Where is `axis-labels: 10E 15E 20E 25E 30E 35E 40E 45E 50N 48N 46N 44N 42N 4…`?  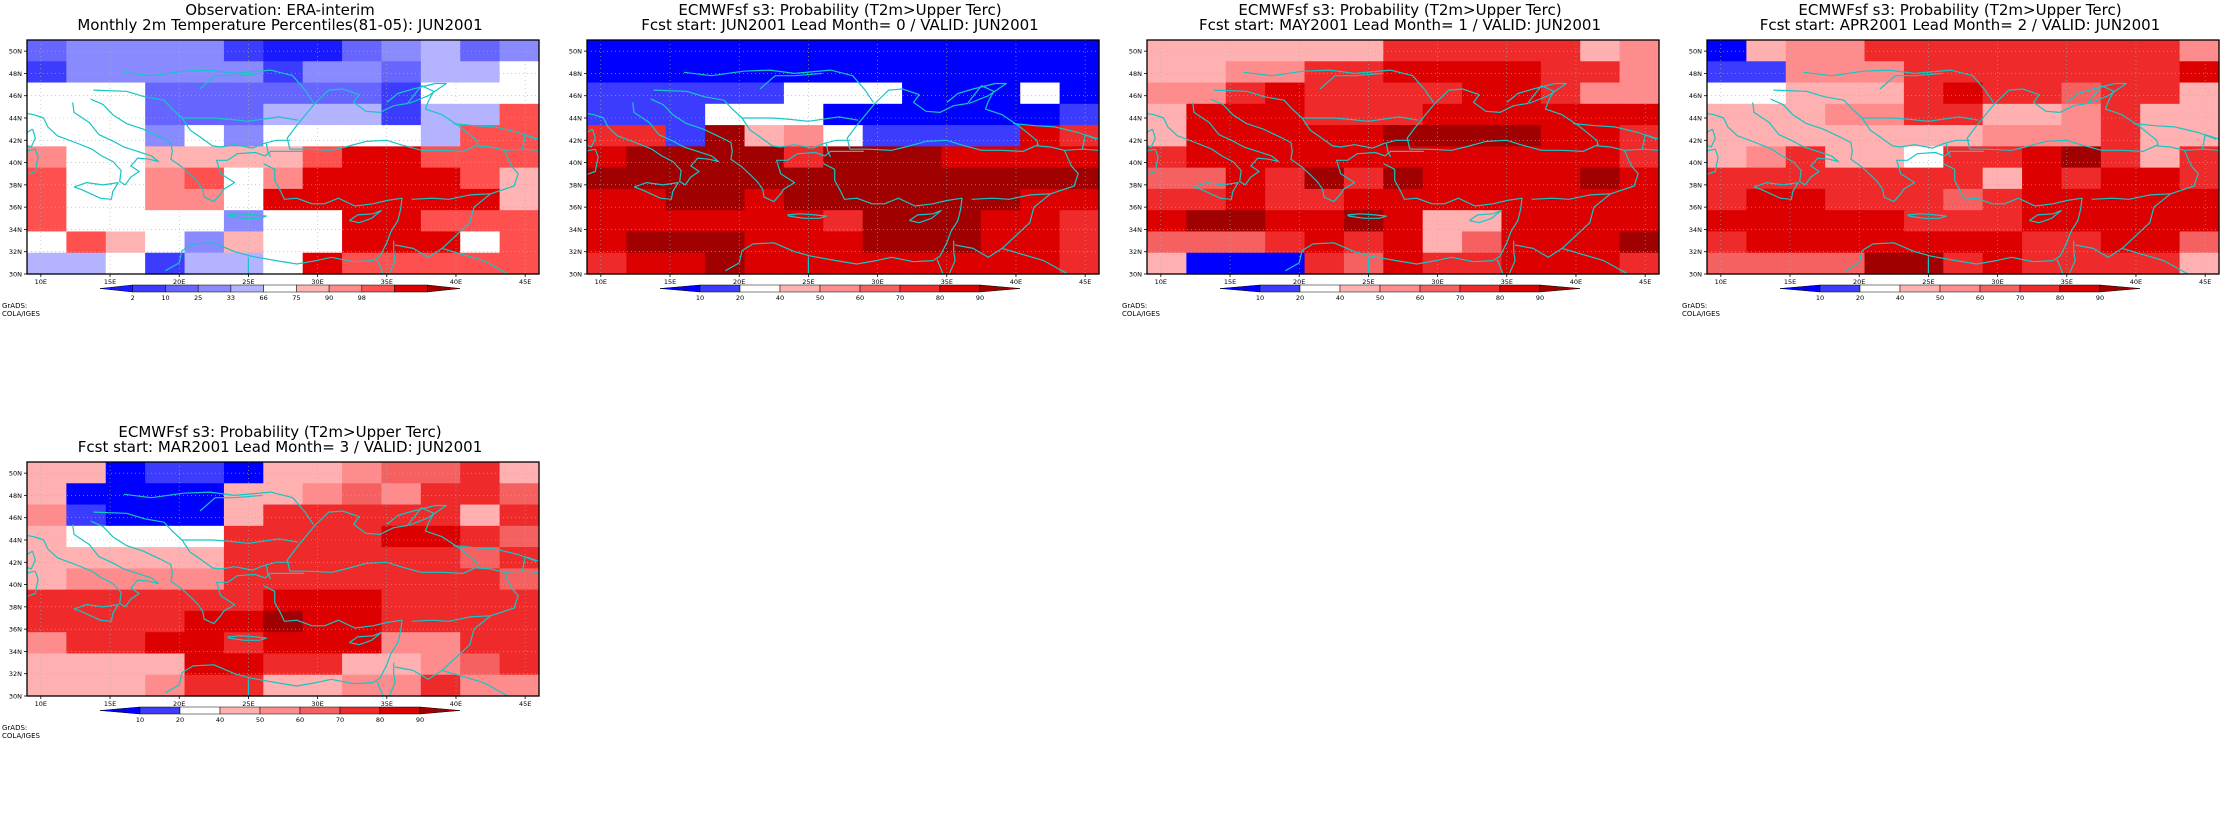
axis-labels: 10E 15E 20E 25E 30E 35E 40E 45E 50N 48N 46N 44N 42N 4… is located at coordinates (270, 589).